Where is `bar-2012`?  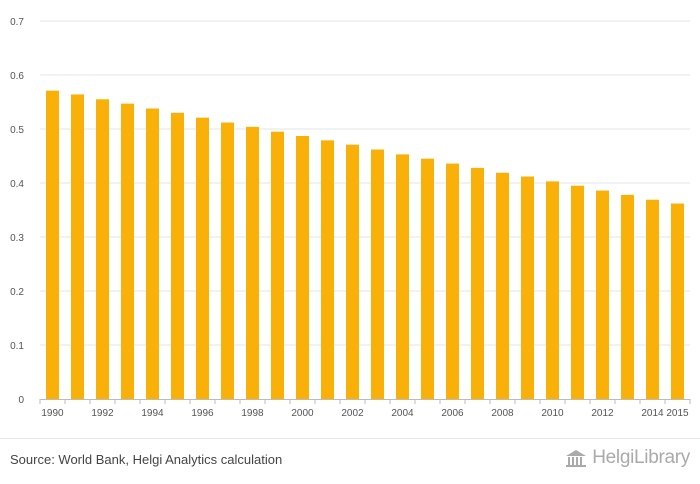 bar-2012 is located at coordinates (602, 294).